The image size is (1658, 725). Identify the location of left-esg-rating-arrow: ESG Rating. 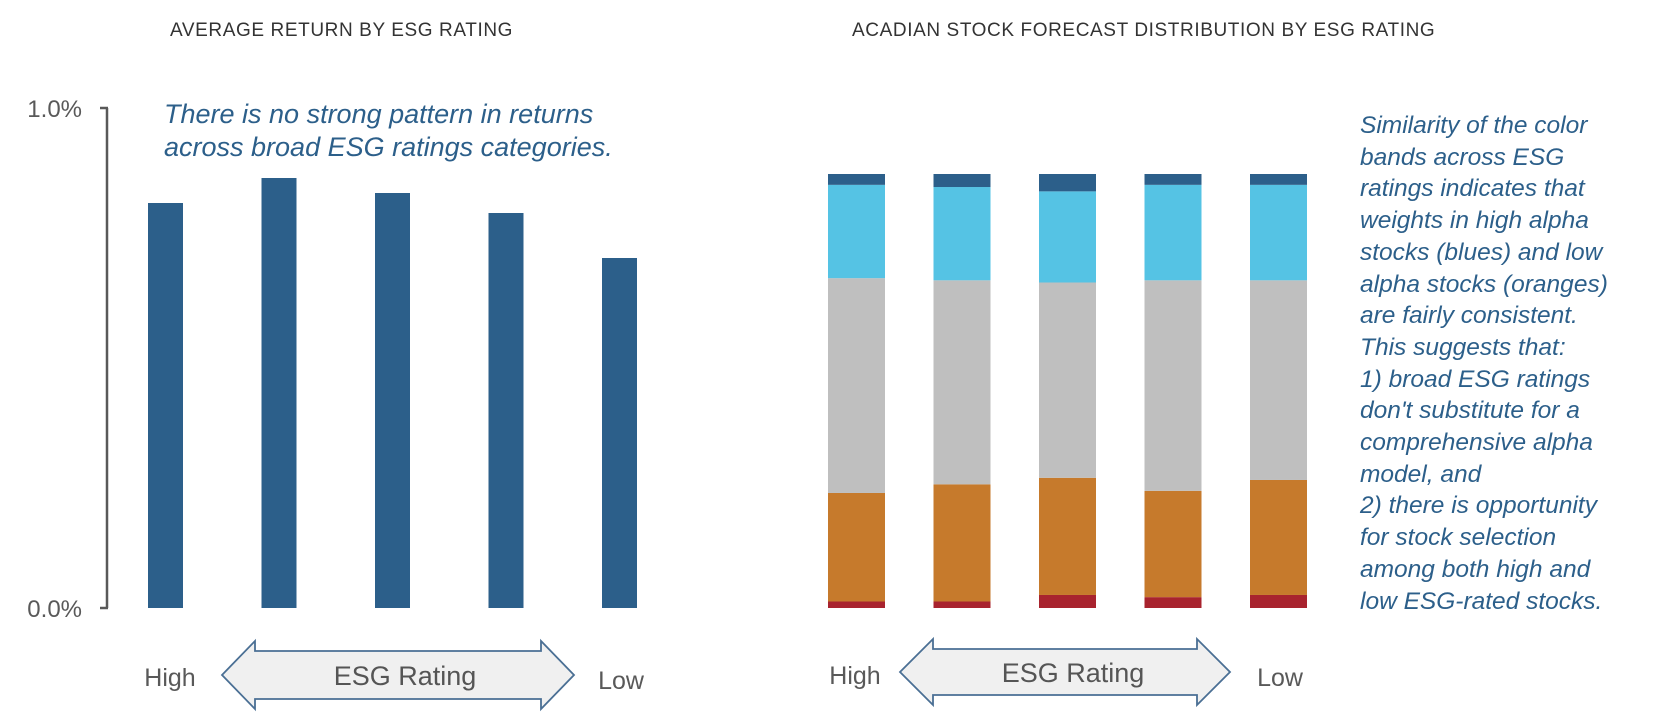
(398, 675).